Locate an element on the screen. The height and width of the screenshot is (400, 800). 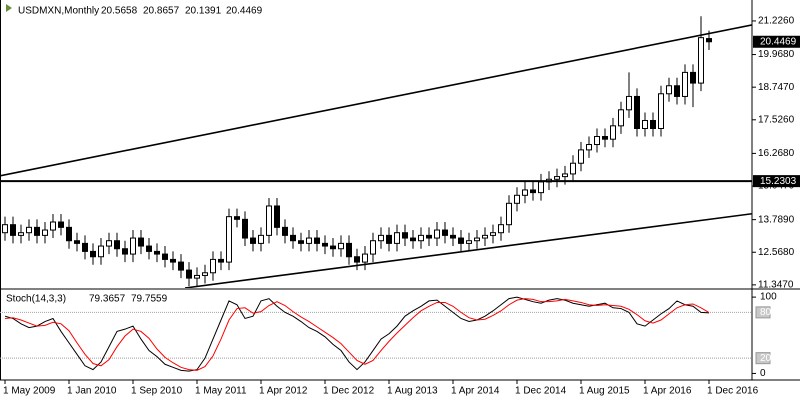
time-tick-label: 1 Sep 2010 is located at coordinates (157, 391).